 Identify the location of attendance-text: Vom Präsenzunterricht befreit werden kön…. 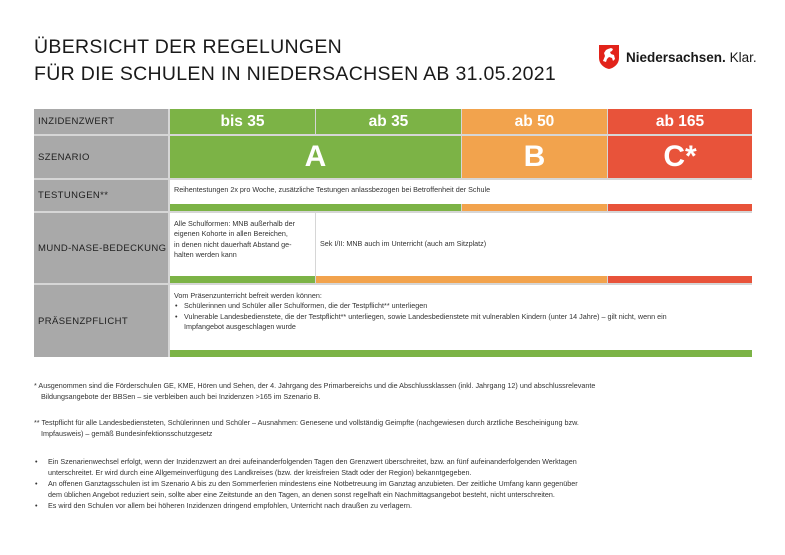
(461, 317).